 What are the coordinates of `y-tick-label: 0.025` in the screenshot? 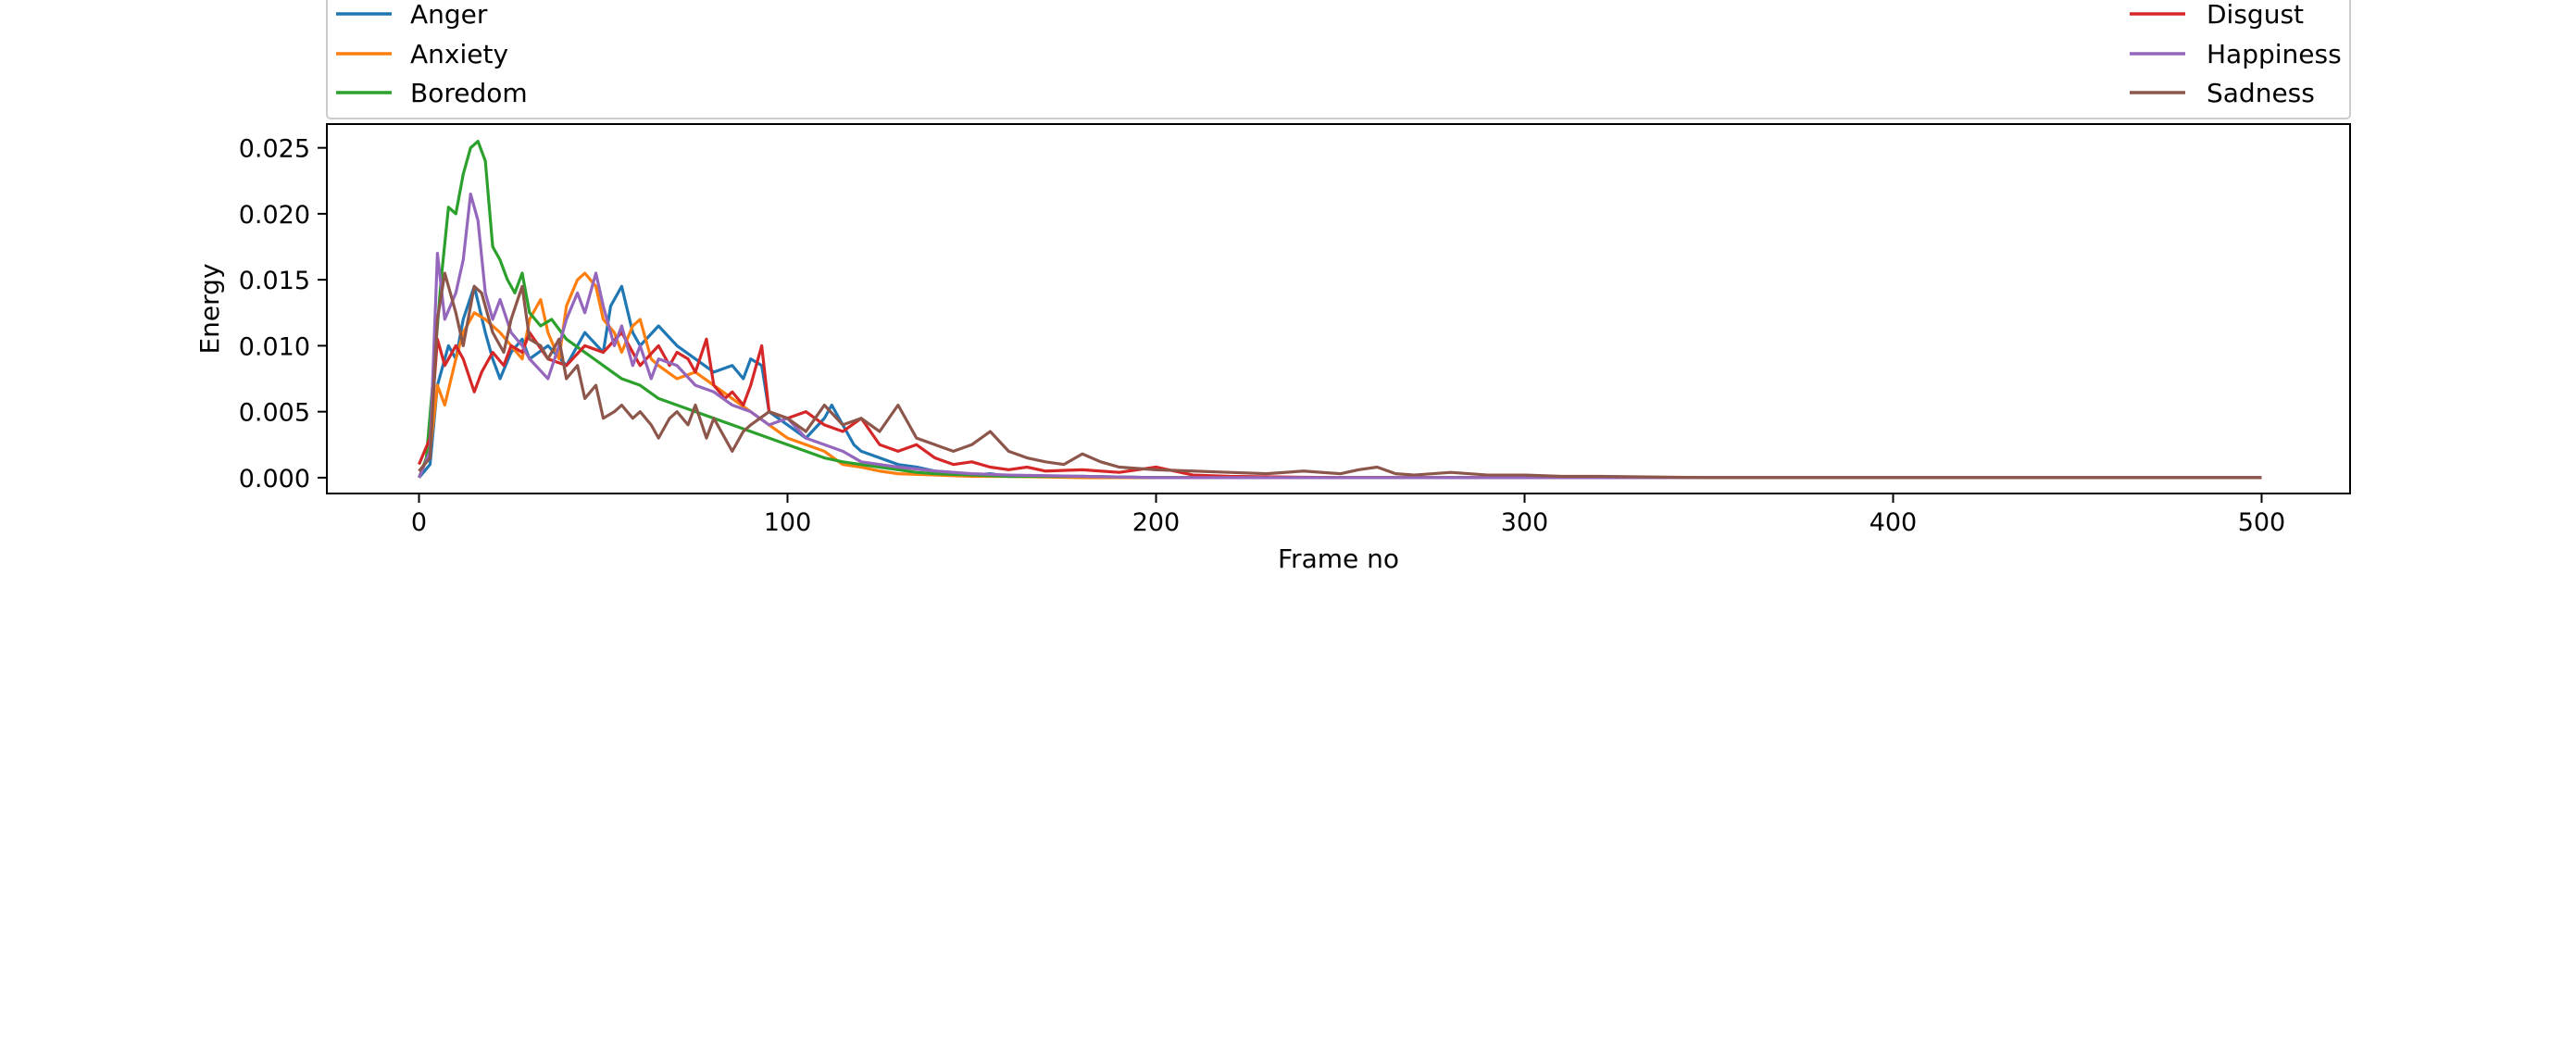 It's located at (274, 149).